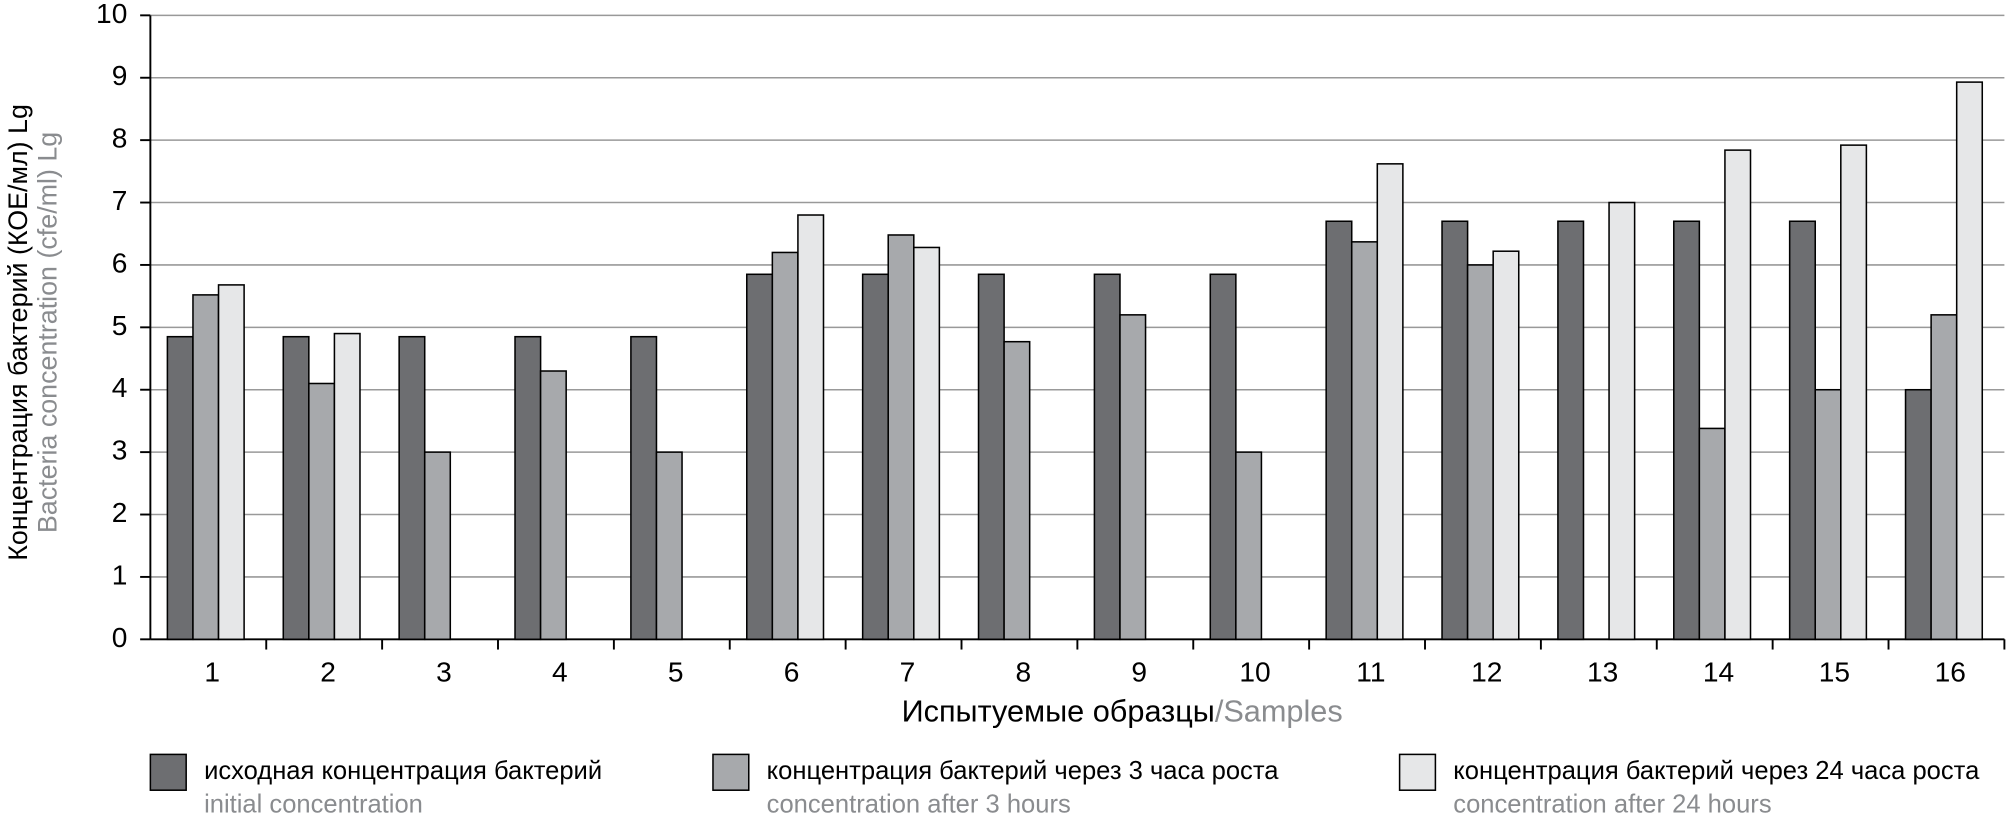 The width and height of the screenshot is (2009, 826). Describe the element at coordinates (1602, 671) in the screenshot. I see `x-tick-label: 13` at that location.